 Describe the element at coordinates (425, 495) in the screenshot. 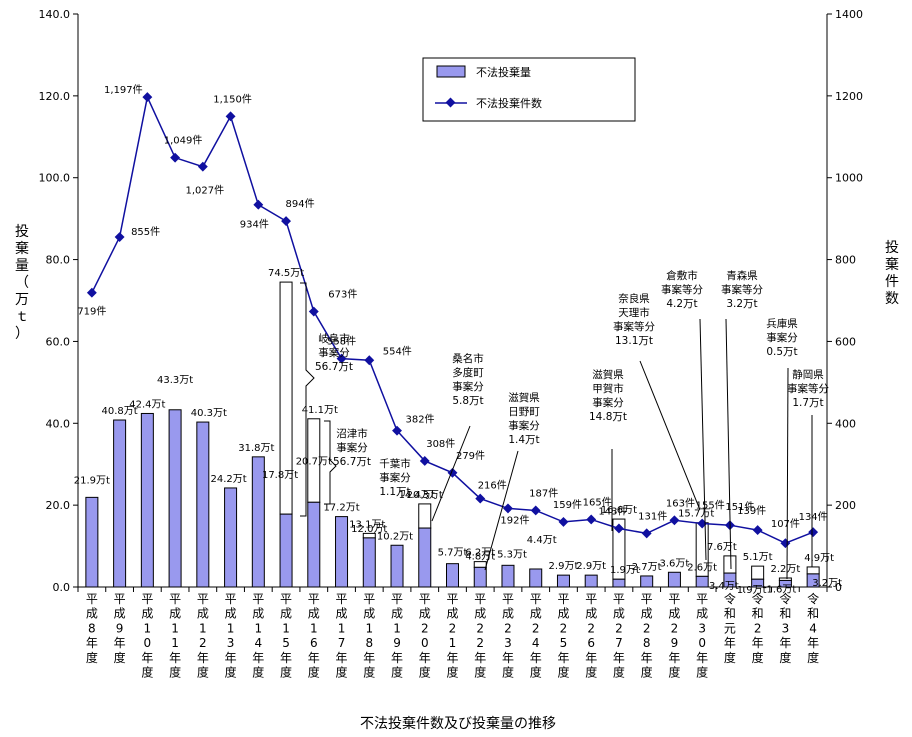

I see `total-value-label: 20.3万t` at that location.